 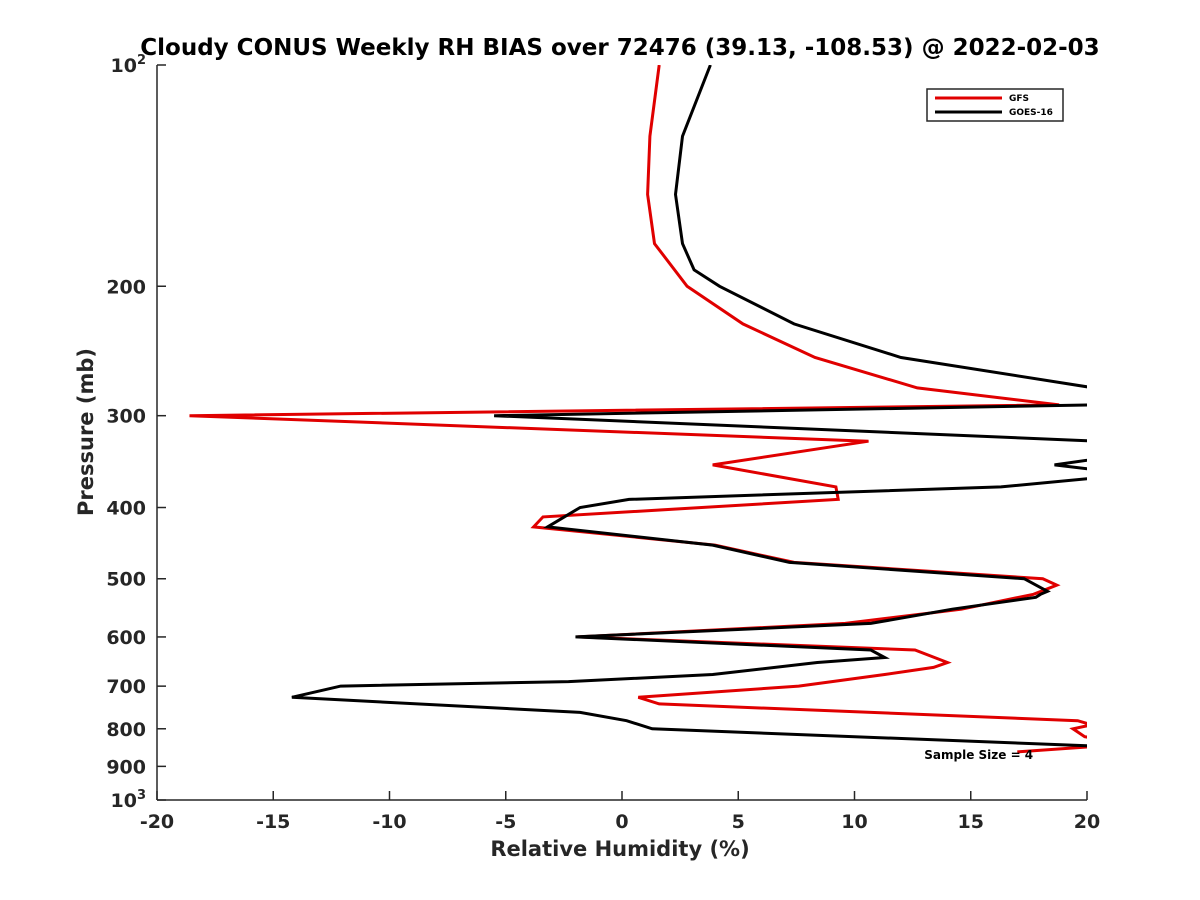 What do you see at coordinates (505, 822) in the screenshot?
I see `x-tick-label: -5` at bounding box center [505, 822].